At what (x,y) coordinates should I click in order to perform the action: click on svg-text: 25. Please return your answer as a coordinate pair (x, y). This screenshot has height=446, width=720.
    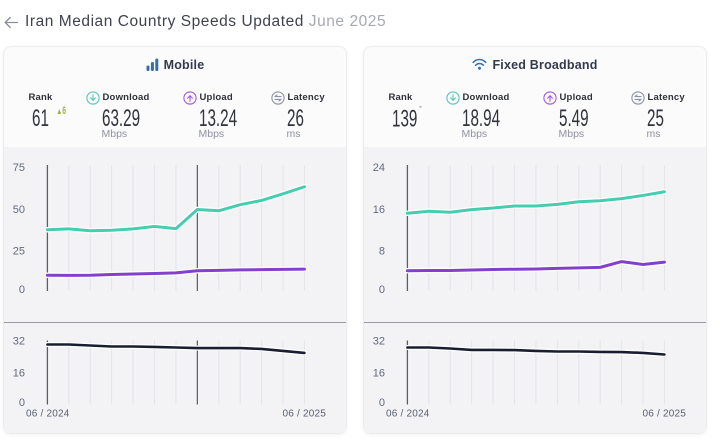
    Looking at the image, I should click on (19, 252).